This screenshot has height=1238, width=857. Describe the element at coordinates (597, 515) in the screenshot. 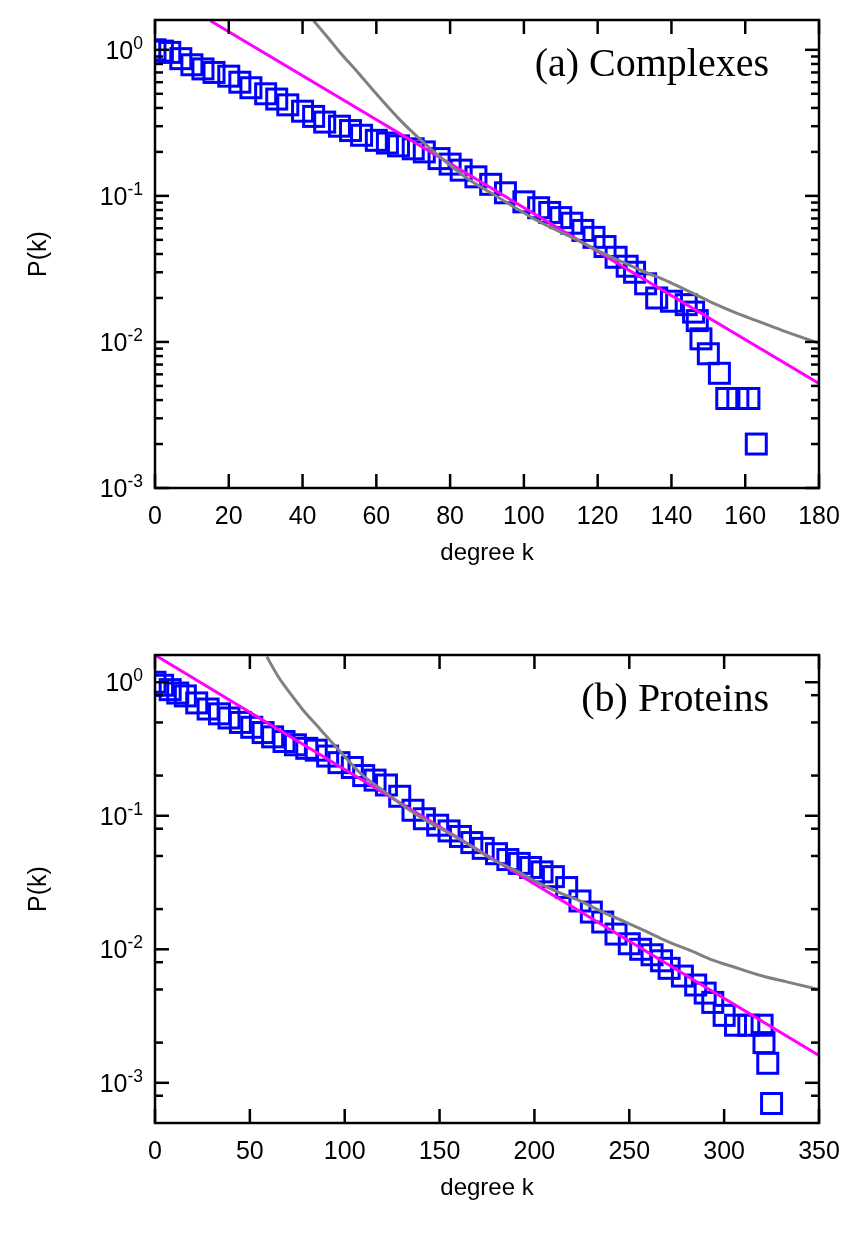

I see `x-tick-label: 120` at that location.